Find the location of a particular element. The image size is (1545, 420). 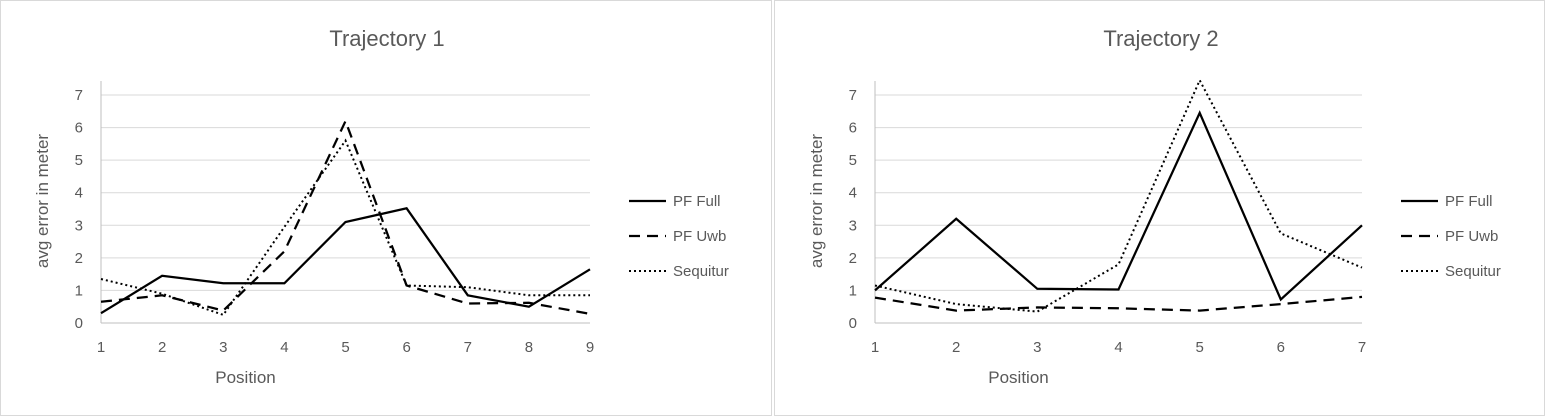

chart-title: Trajectory 1 is located at coordinates (386, 38).